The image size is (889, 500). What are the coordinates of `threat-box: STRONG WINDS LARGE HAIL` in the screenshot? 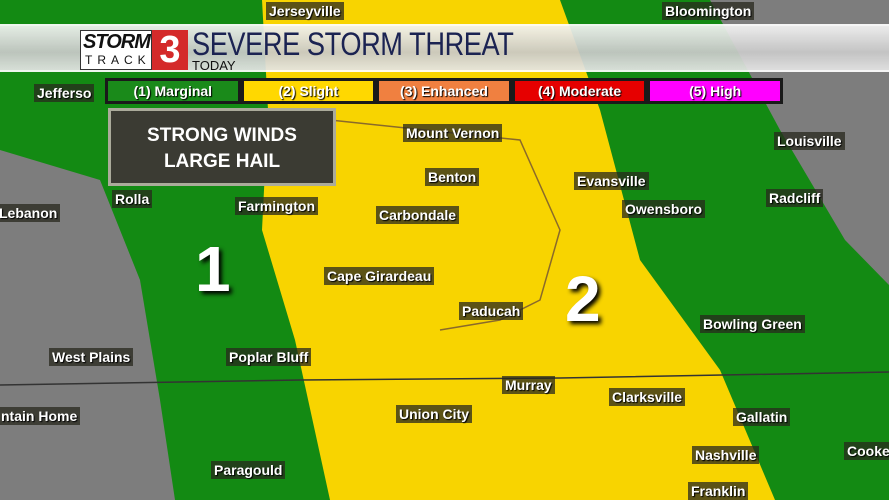 It's located at (222, 147).